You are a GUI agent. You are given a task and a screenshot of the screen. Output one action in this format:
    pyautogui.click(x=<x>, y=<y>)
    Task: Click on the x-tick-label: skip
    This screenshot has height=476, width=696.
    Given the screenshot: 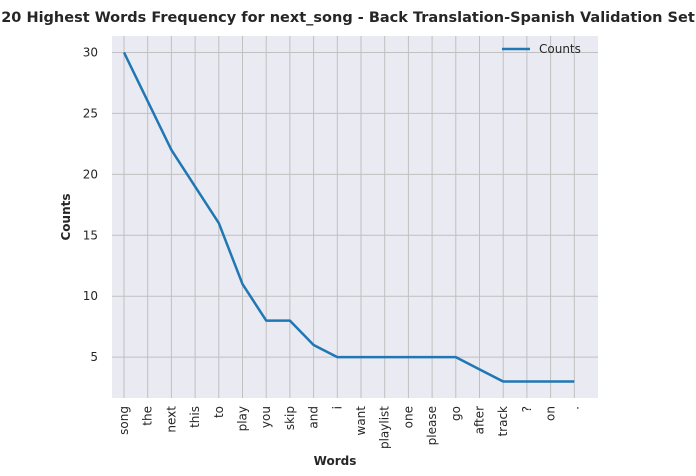 What is the action you would take?
    pyautogui.click(x=290, y=418)
    